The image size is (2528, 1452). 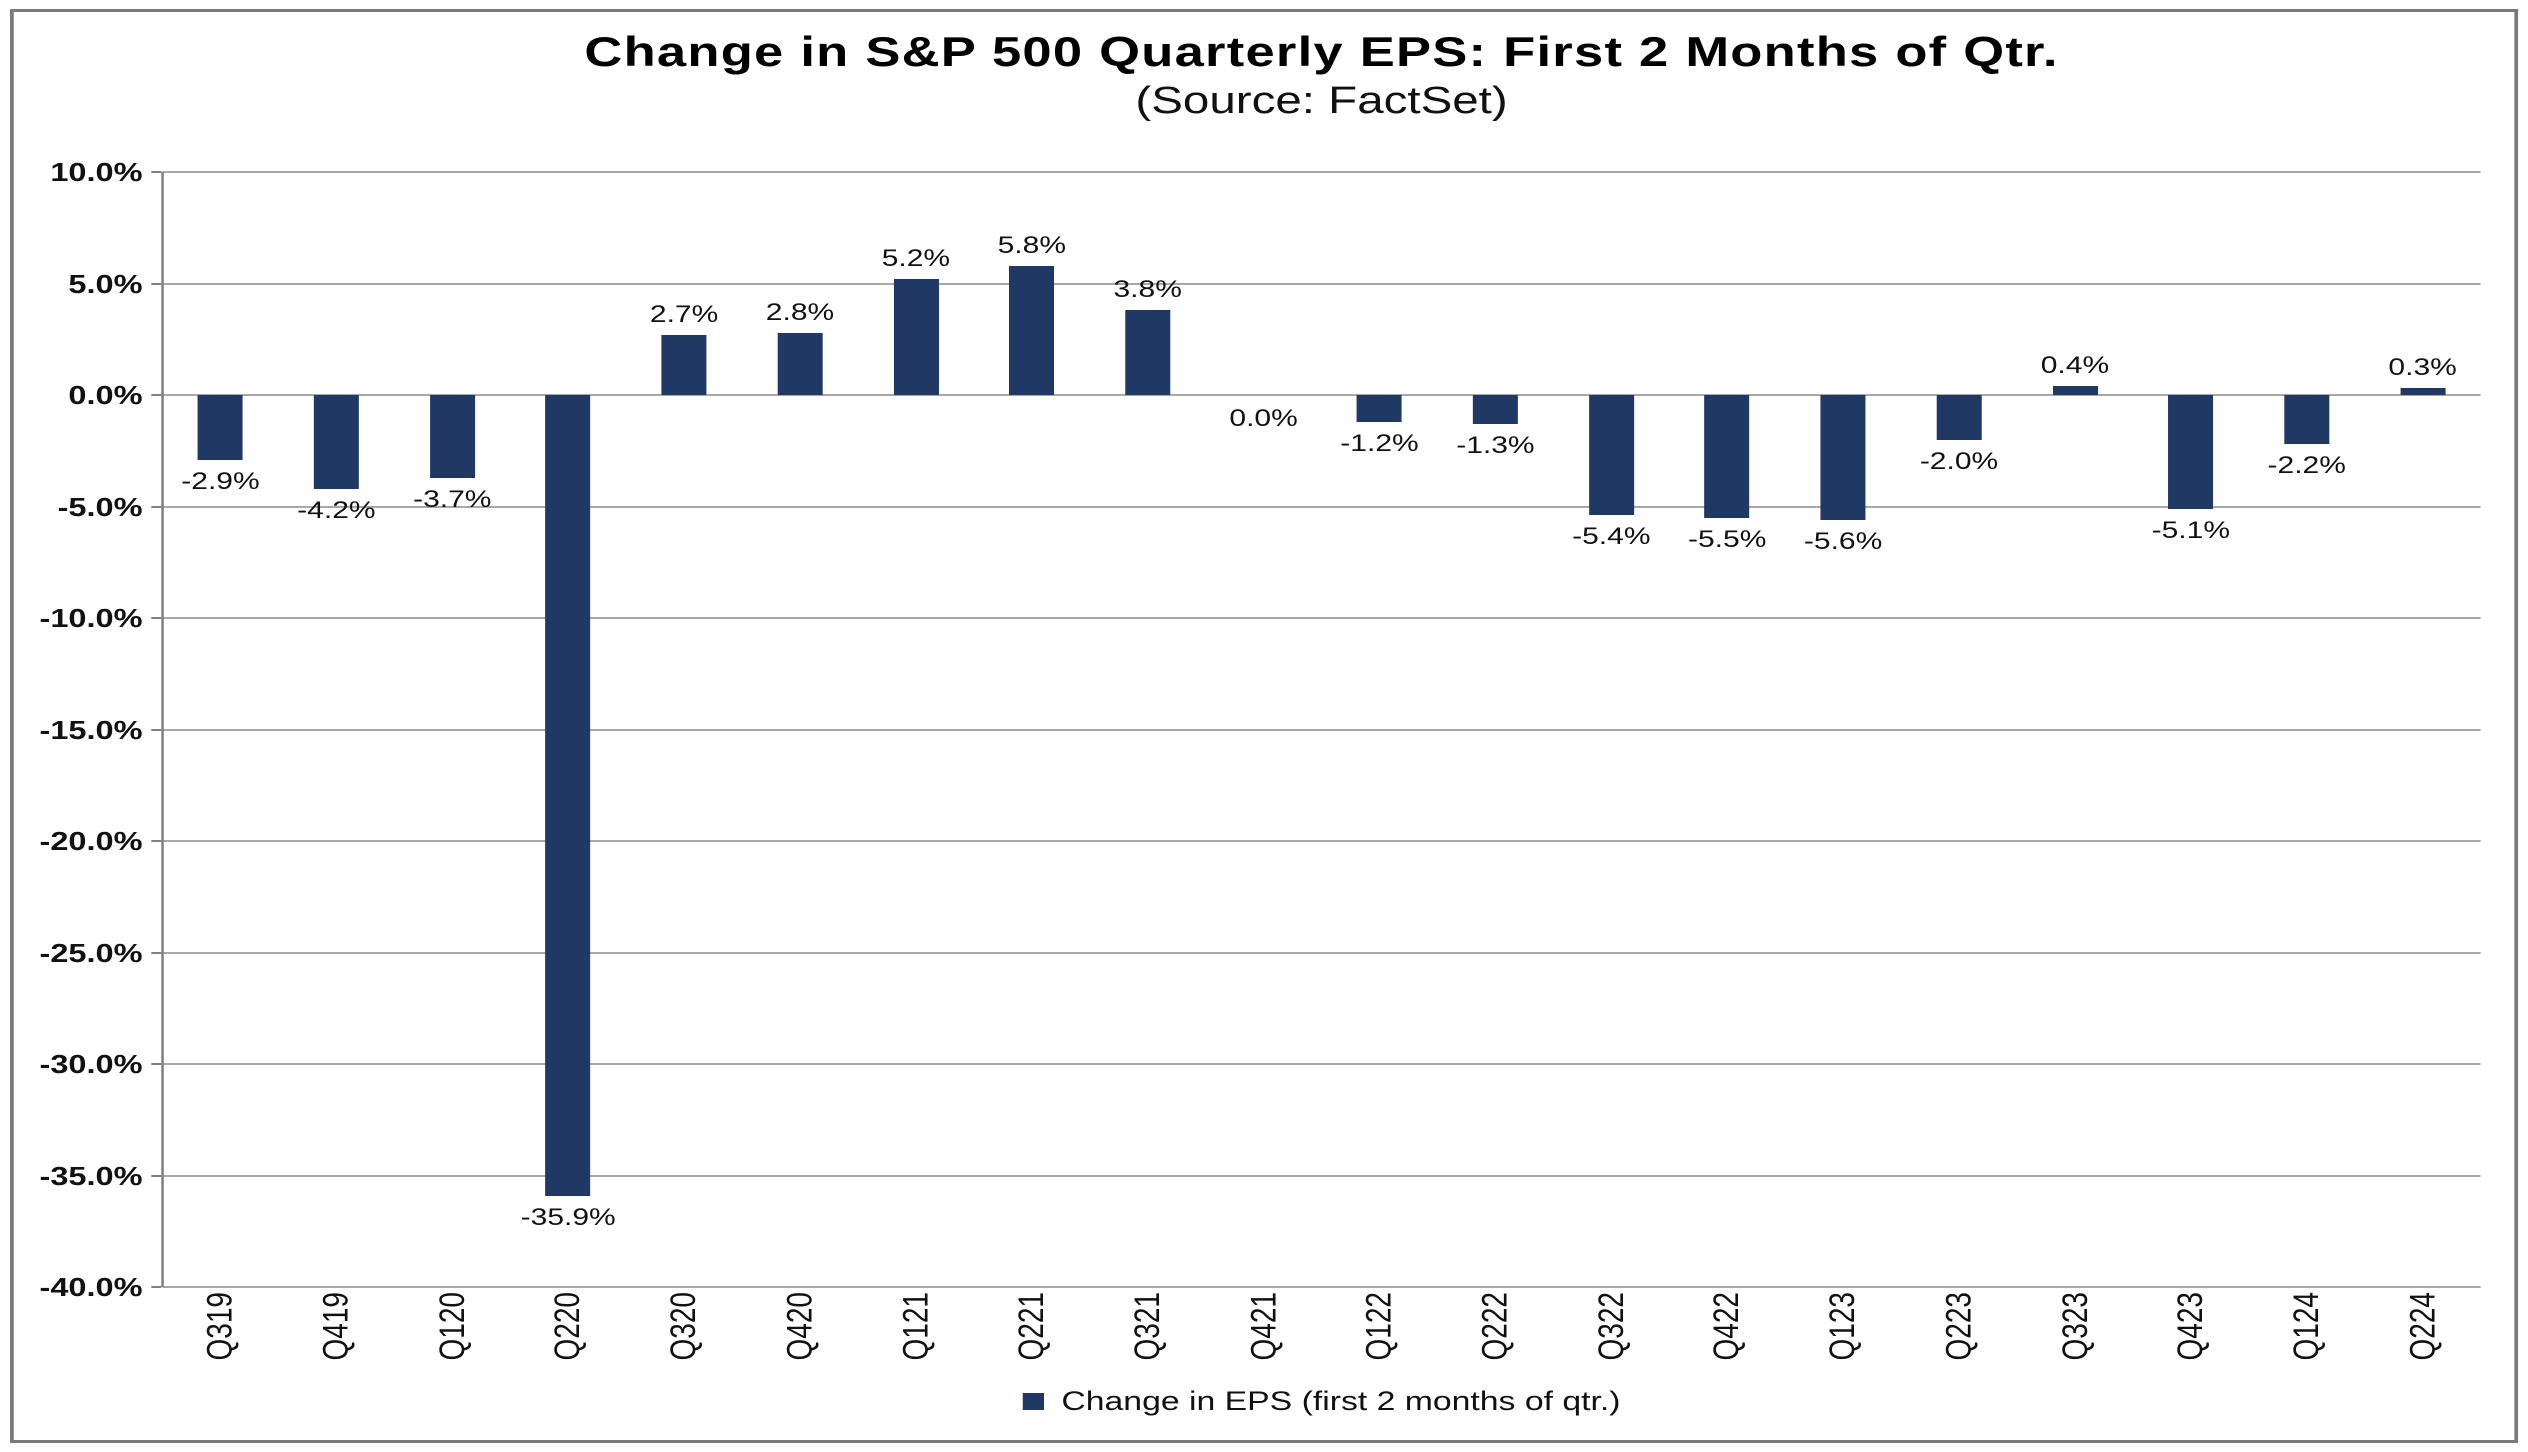 I want to click on x-tick-label: Q420, so click(x=799, y=1326).